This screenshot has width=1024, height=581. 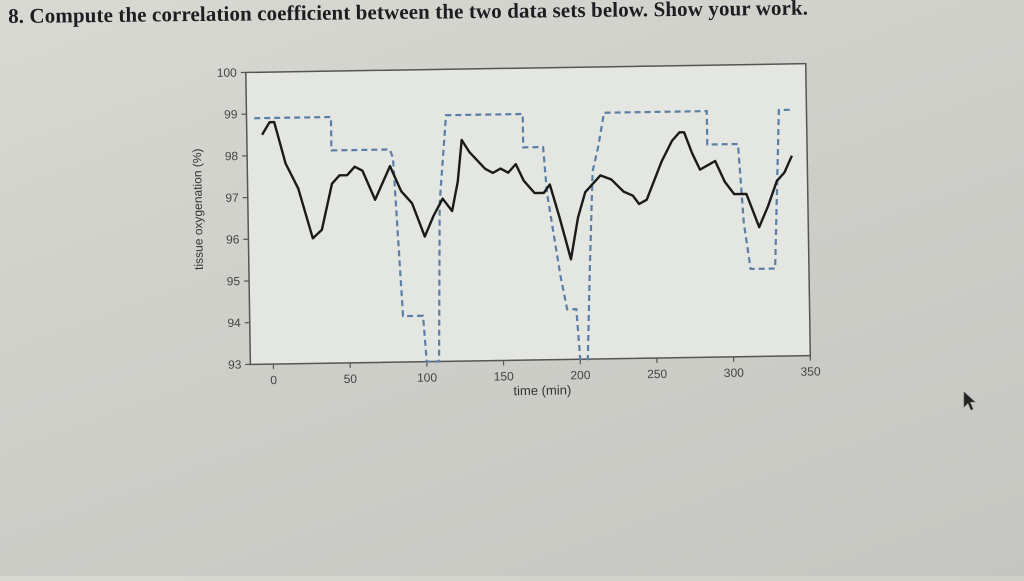 I want to click on x-axis-label: time (min), so click(x=542, y=390).